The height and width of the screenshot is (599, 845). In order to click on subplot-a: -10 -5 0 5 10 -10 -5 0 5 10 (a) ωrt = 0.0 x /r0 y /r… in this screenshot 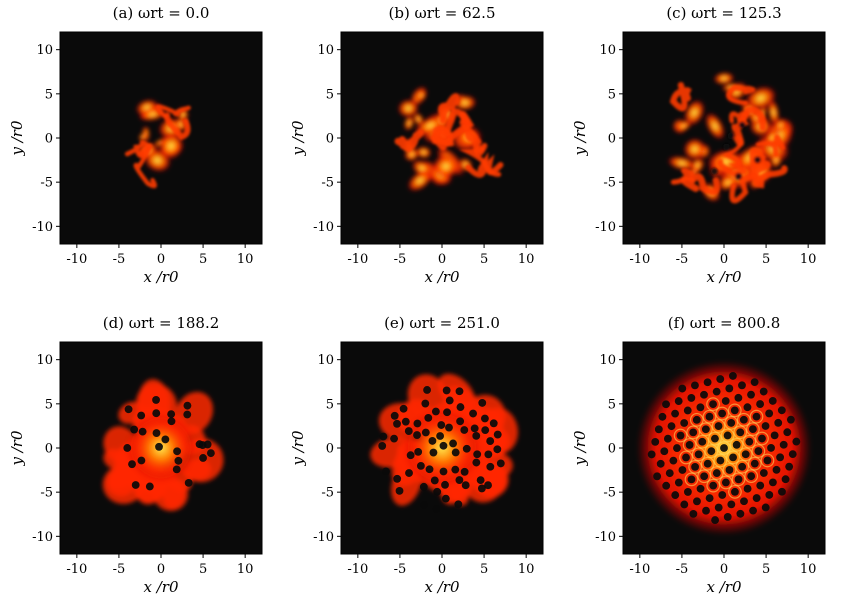, I will do `click(135, 145)`.